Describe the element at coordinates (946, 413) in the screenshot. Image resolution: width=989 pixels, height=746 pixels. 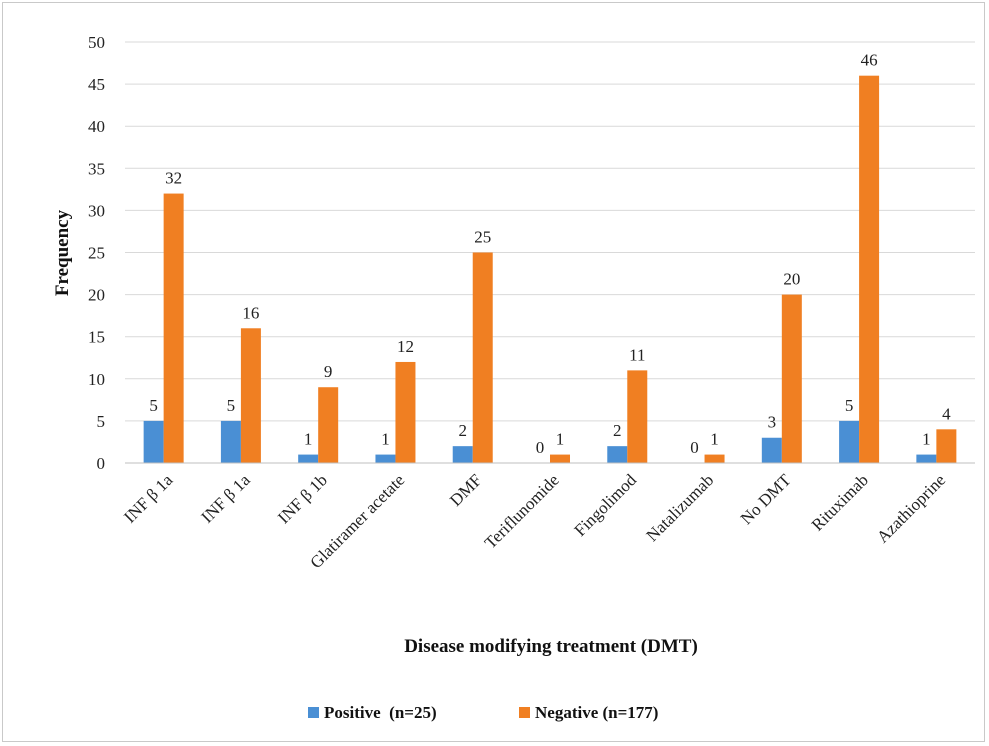
I see `data-label: 4` at that location.